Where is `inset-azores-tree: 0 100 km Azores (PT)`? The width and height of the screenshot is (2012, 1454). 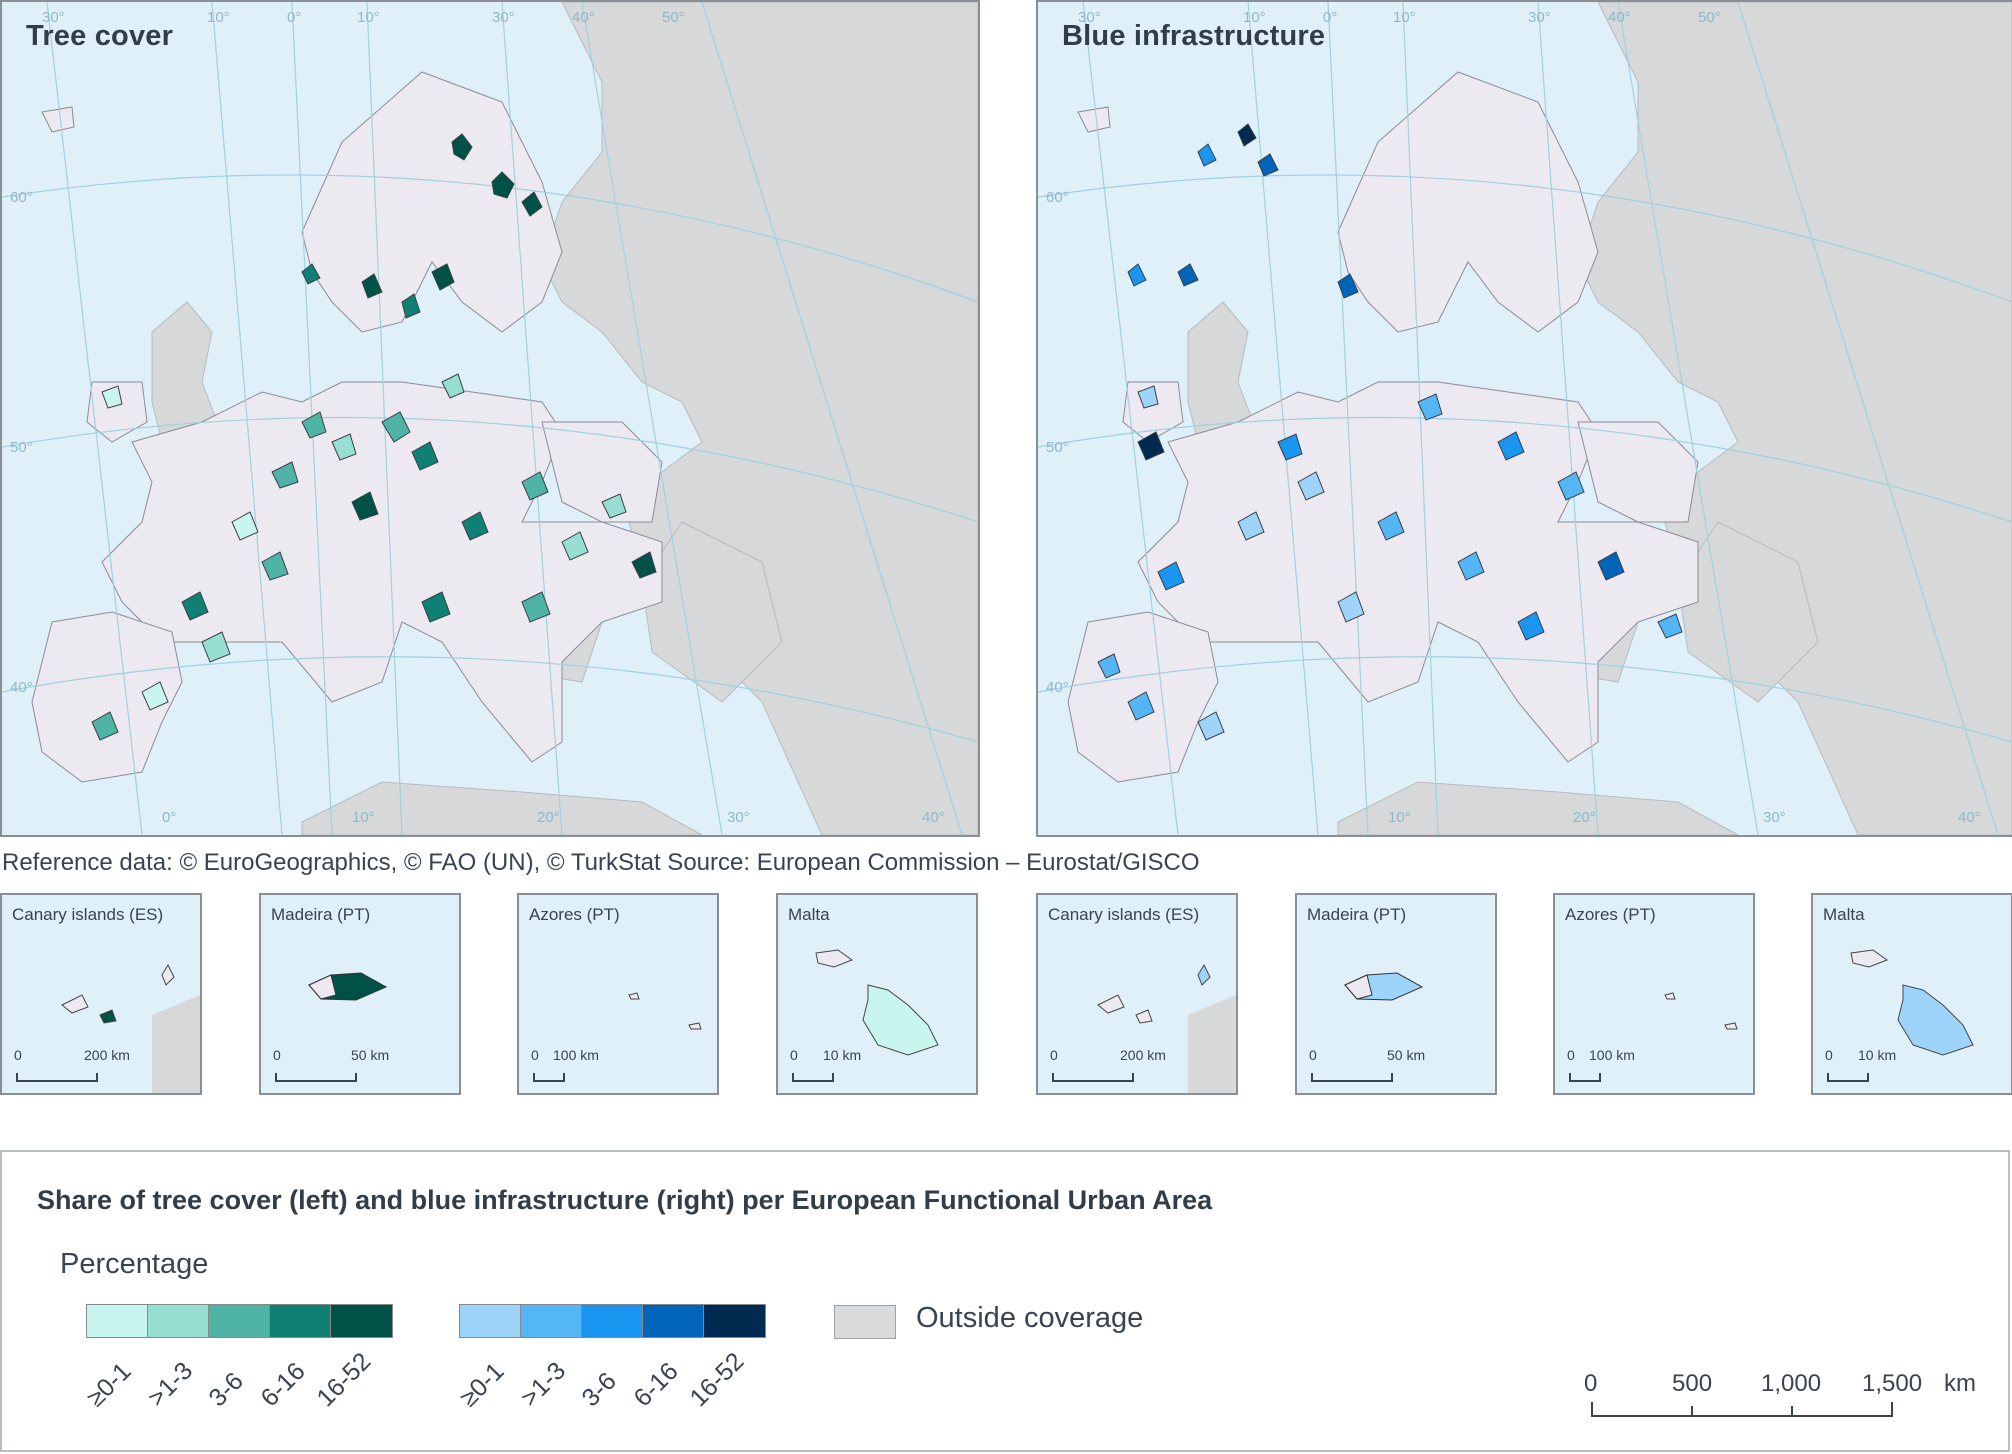 inset-azores-tree: 0 100 km Azores (PT) is located at coordinates (618, 994).